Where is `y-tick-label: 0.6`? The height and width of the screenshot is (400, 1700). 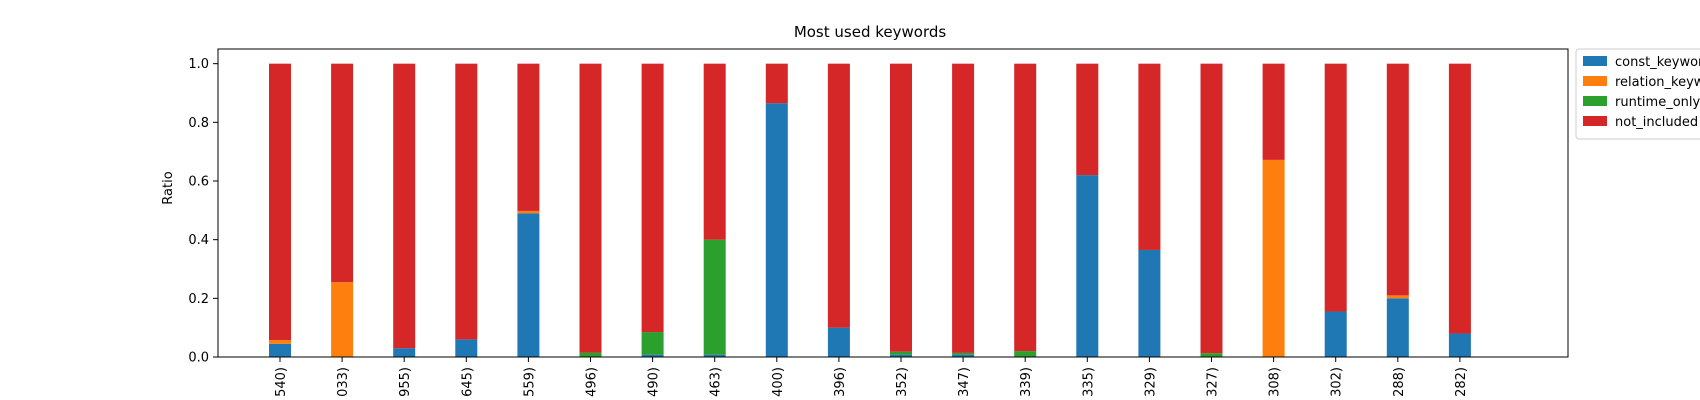
y-tick-label: 0.6 is located at coordinates (198, 182).